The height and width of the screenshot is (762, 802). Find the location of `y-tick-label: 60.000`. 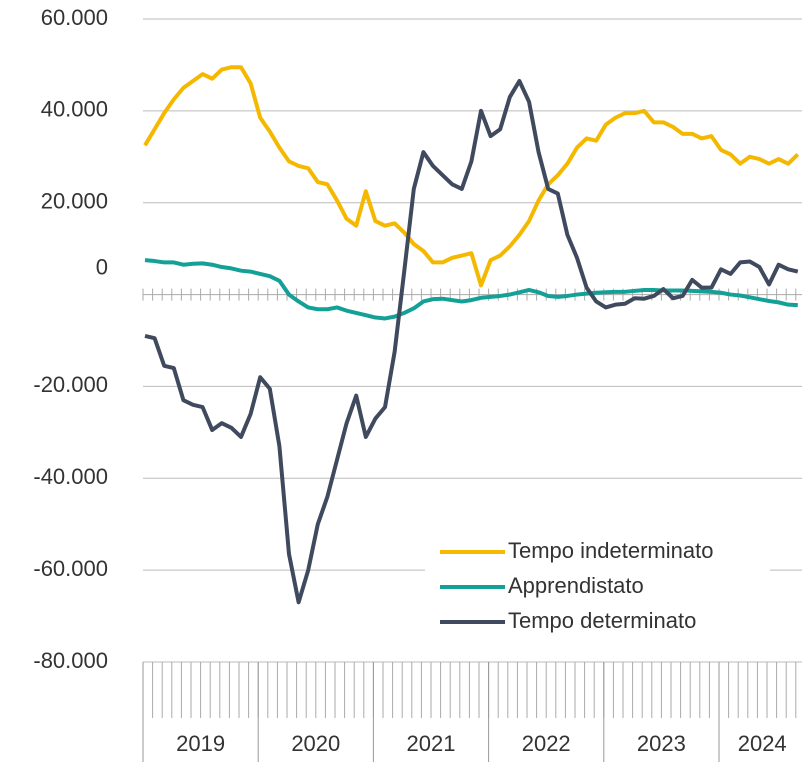

y-tick-label: 60.000 is located at coordinates (74, 17).